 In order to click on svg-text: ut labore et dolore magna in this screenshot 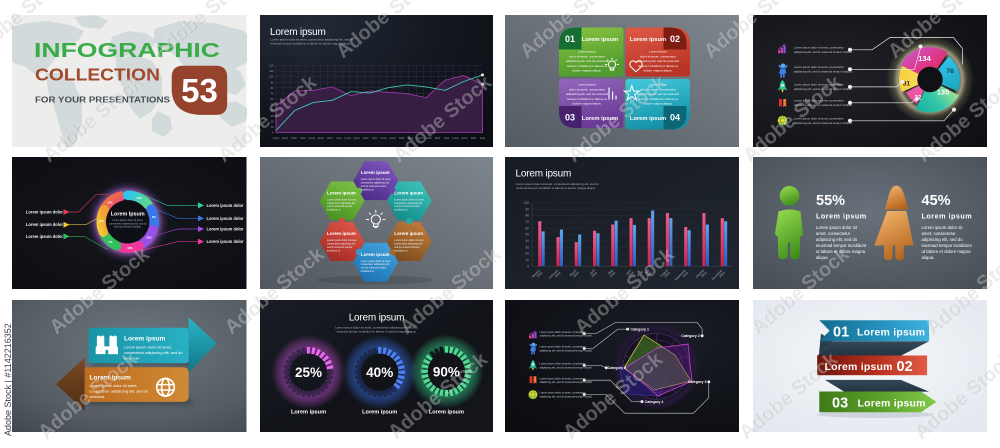, I will do `click(946, 251)`.